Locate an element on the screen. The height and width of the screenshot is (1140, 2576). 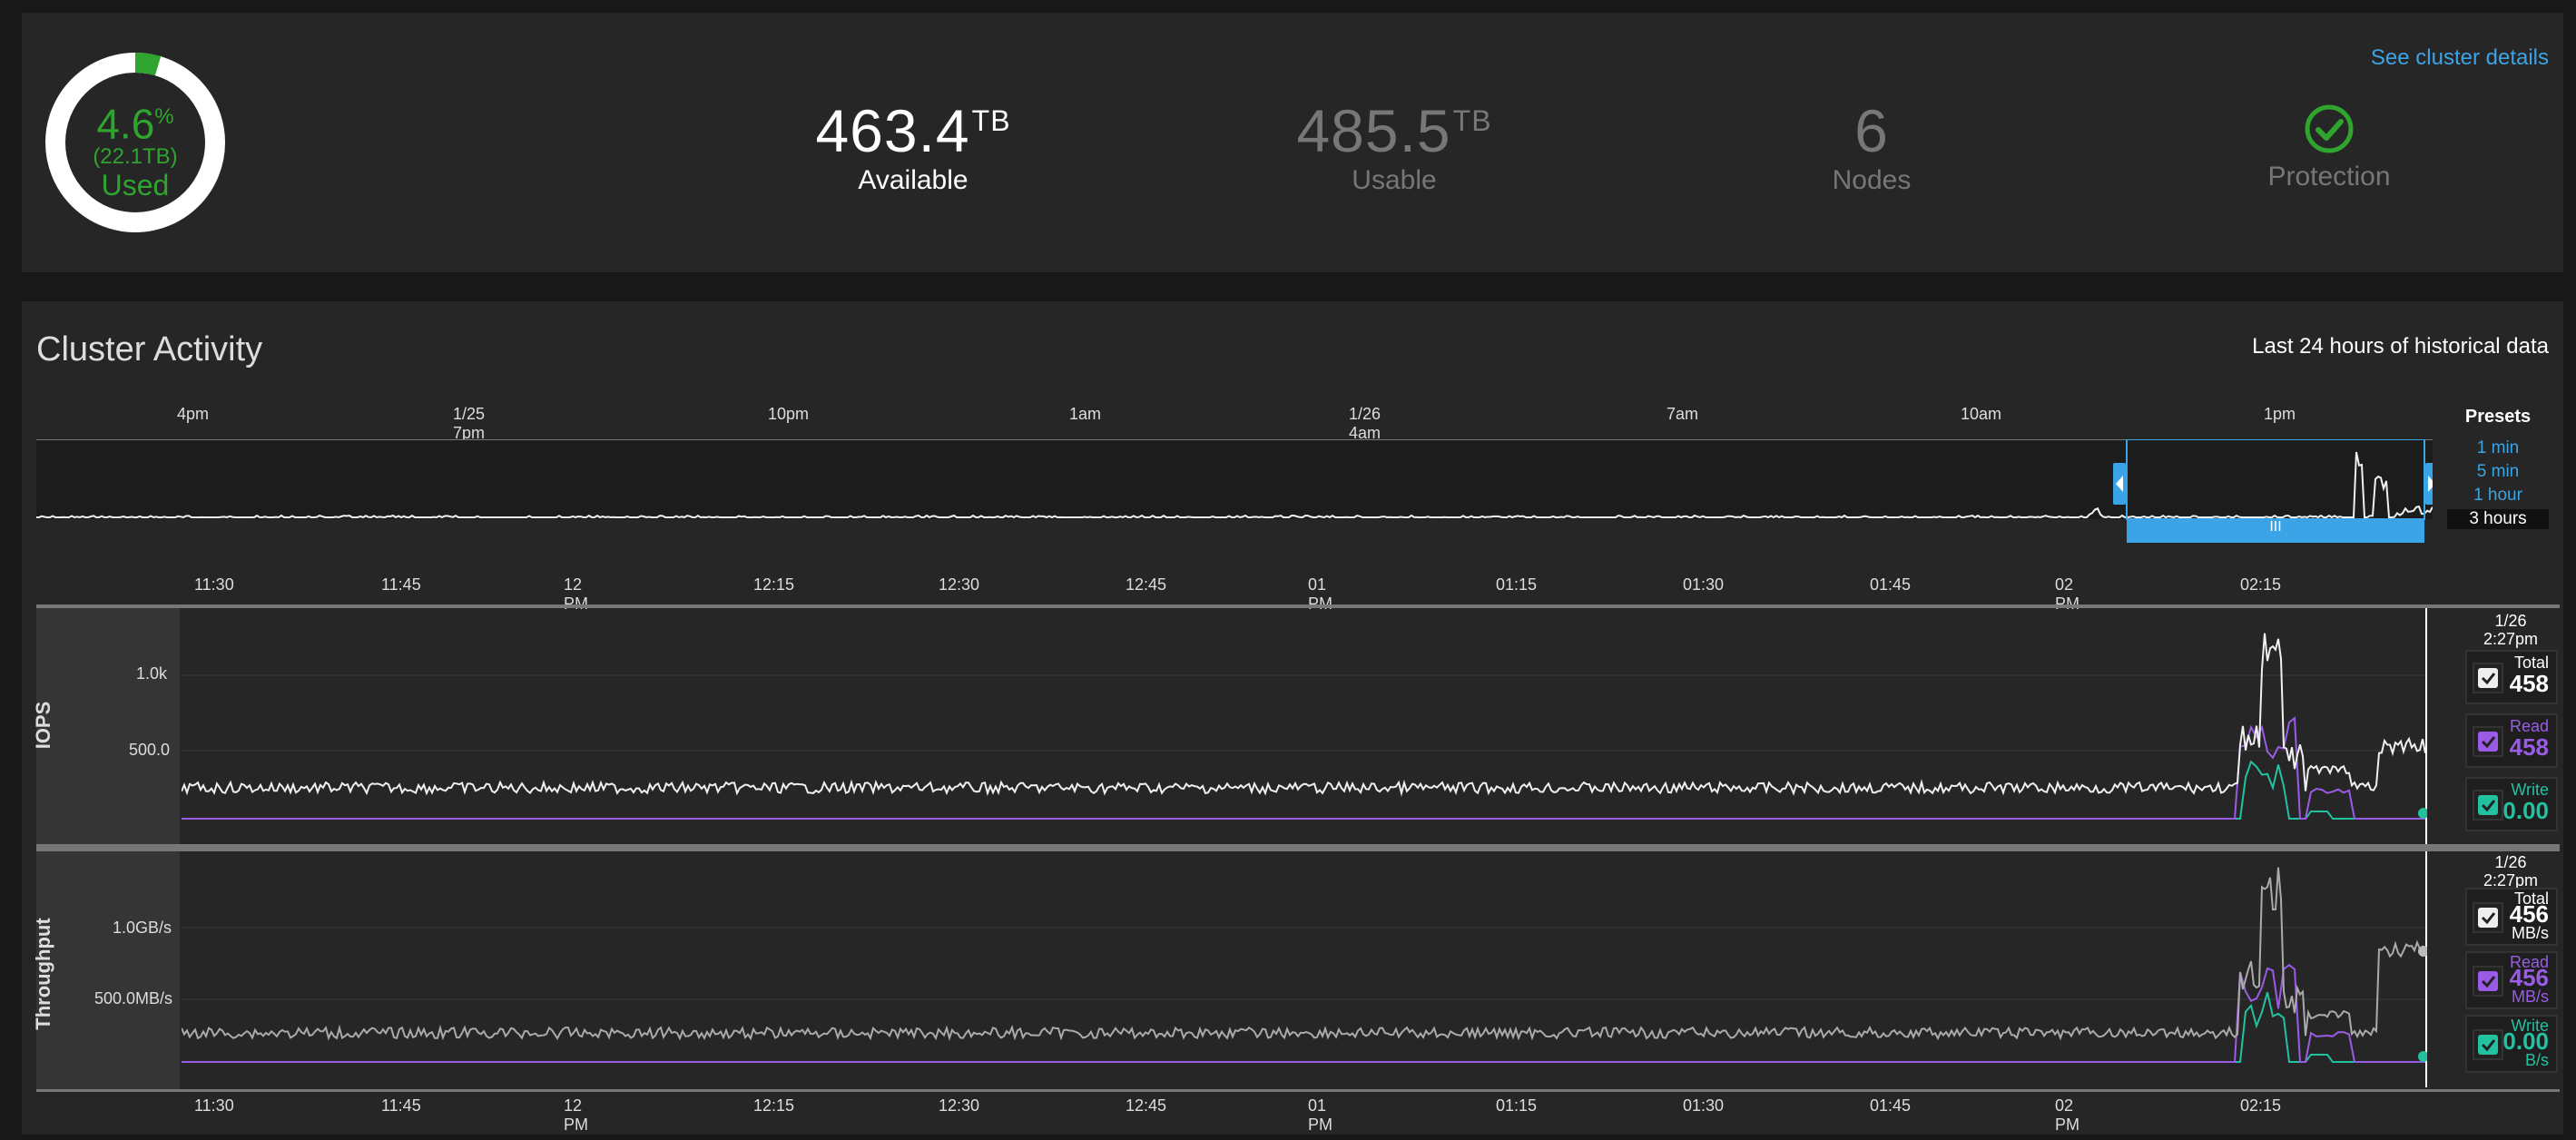
iops-total-legend: Total 458 is located at coordinates (2511, 677).